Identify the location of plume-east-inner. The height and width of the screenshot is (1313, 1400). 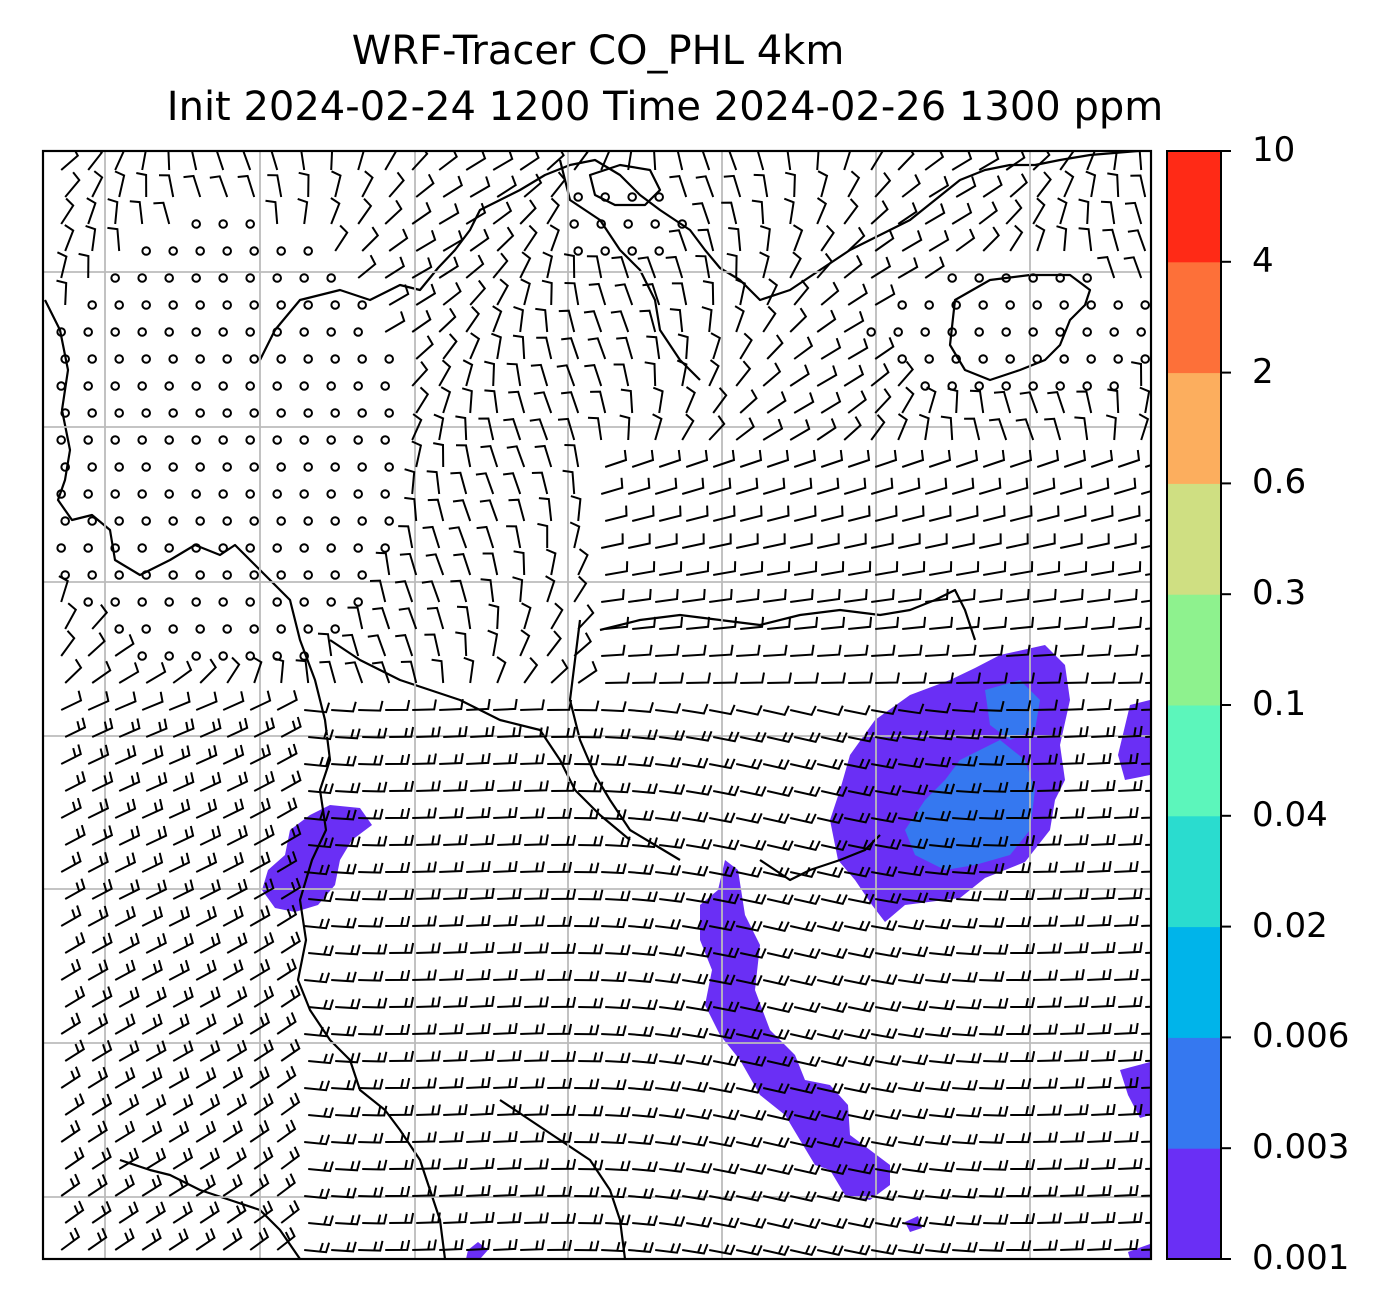
(970, 805).